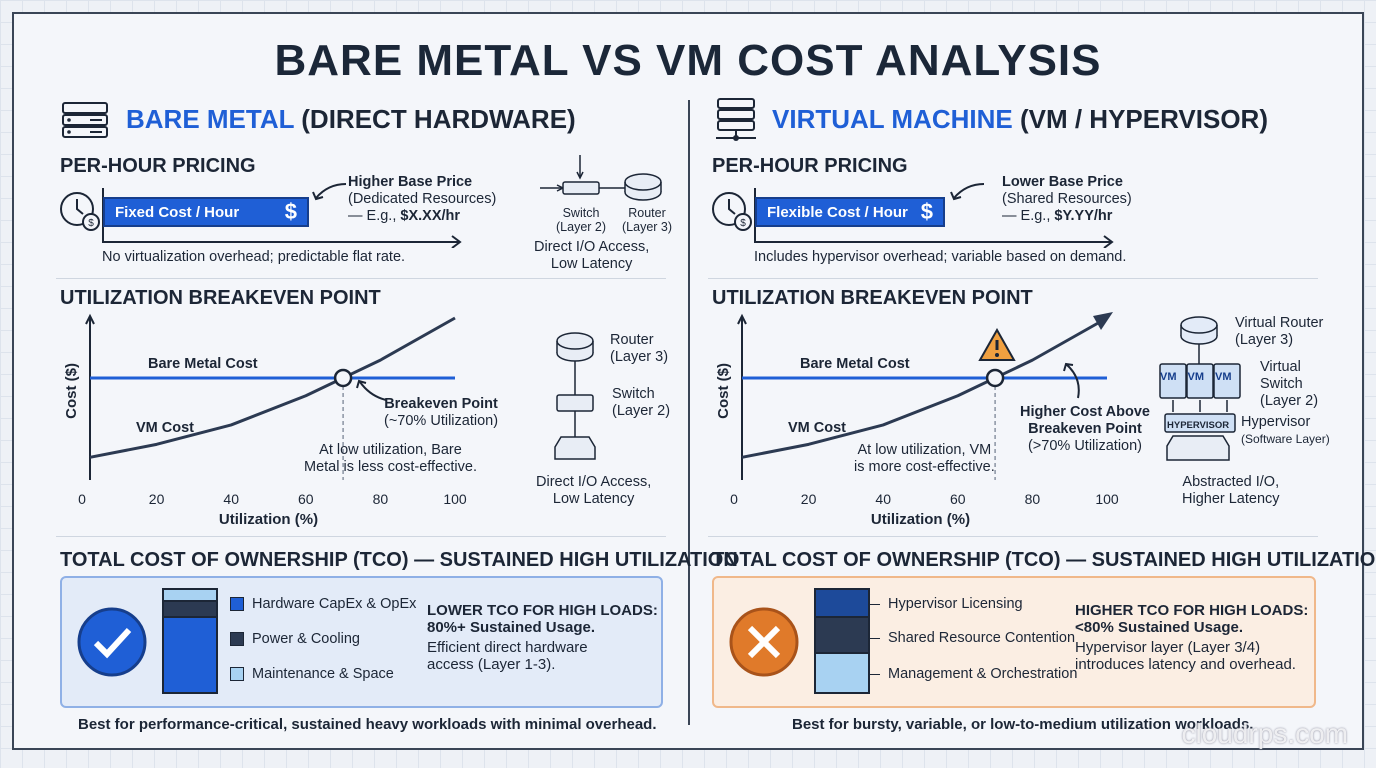  I want to click on vm-cost-label: VM Cost, so click(165, 428).